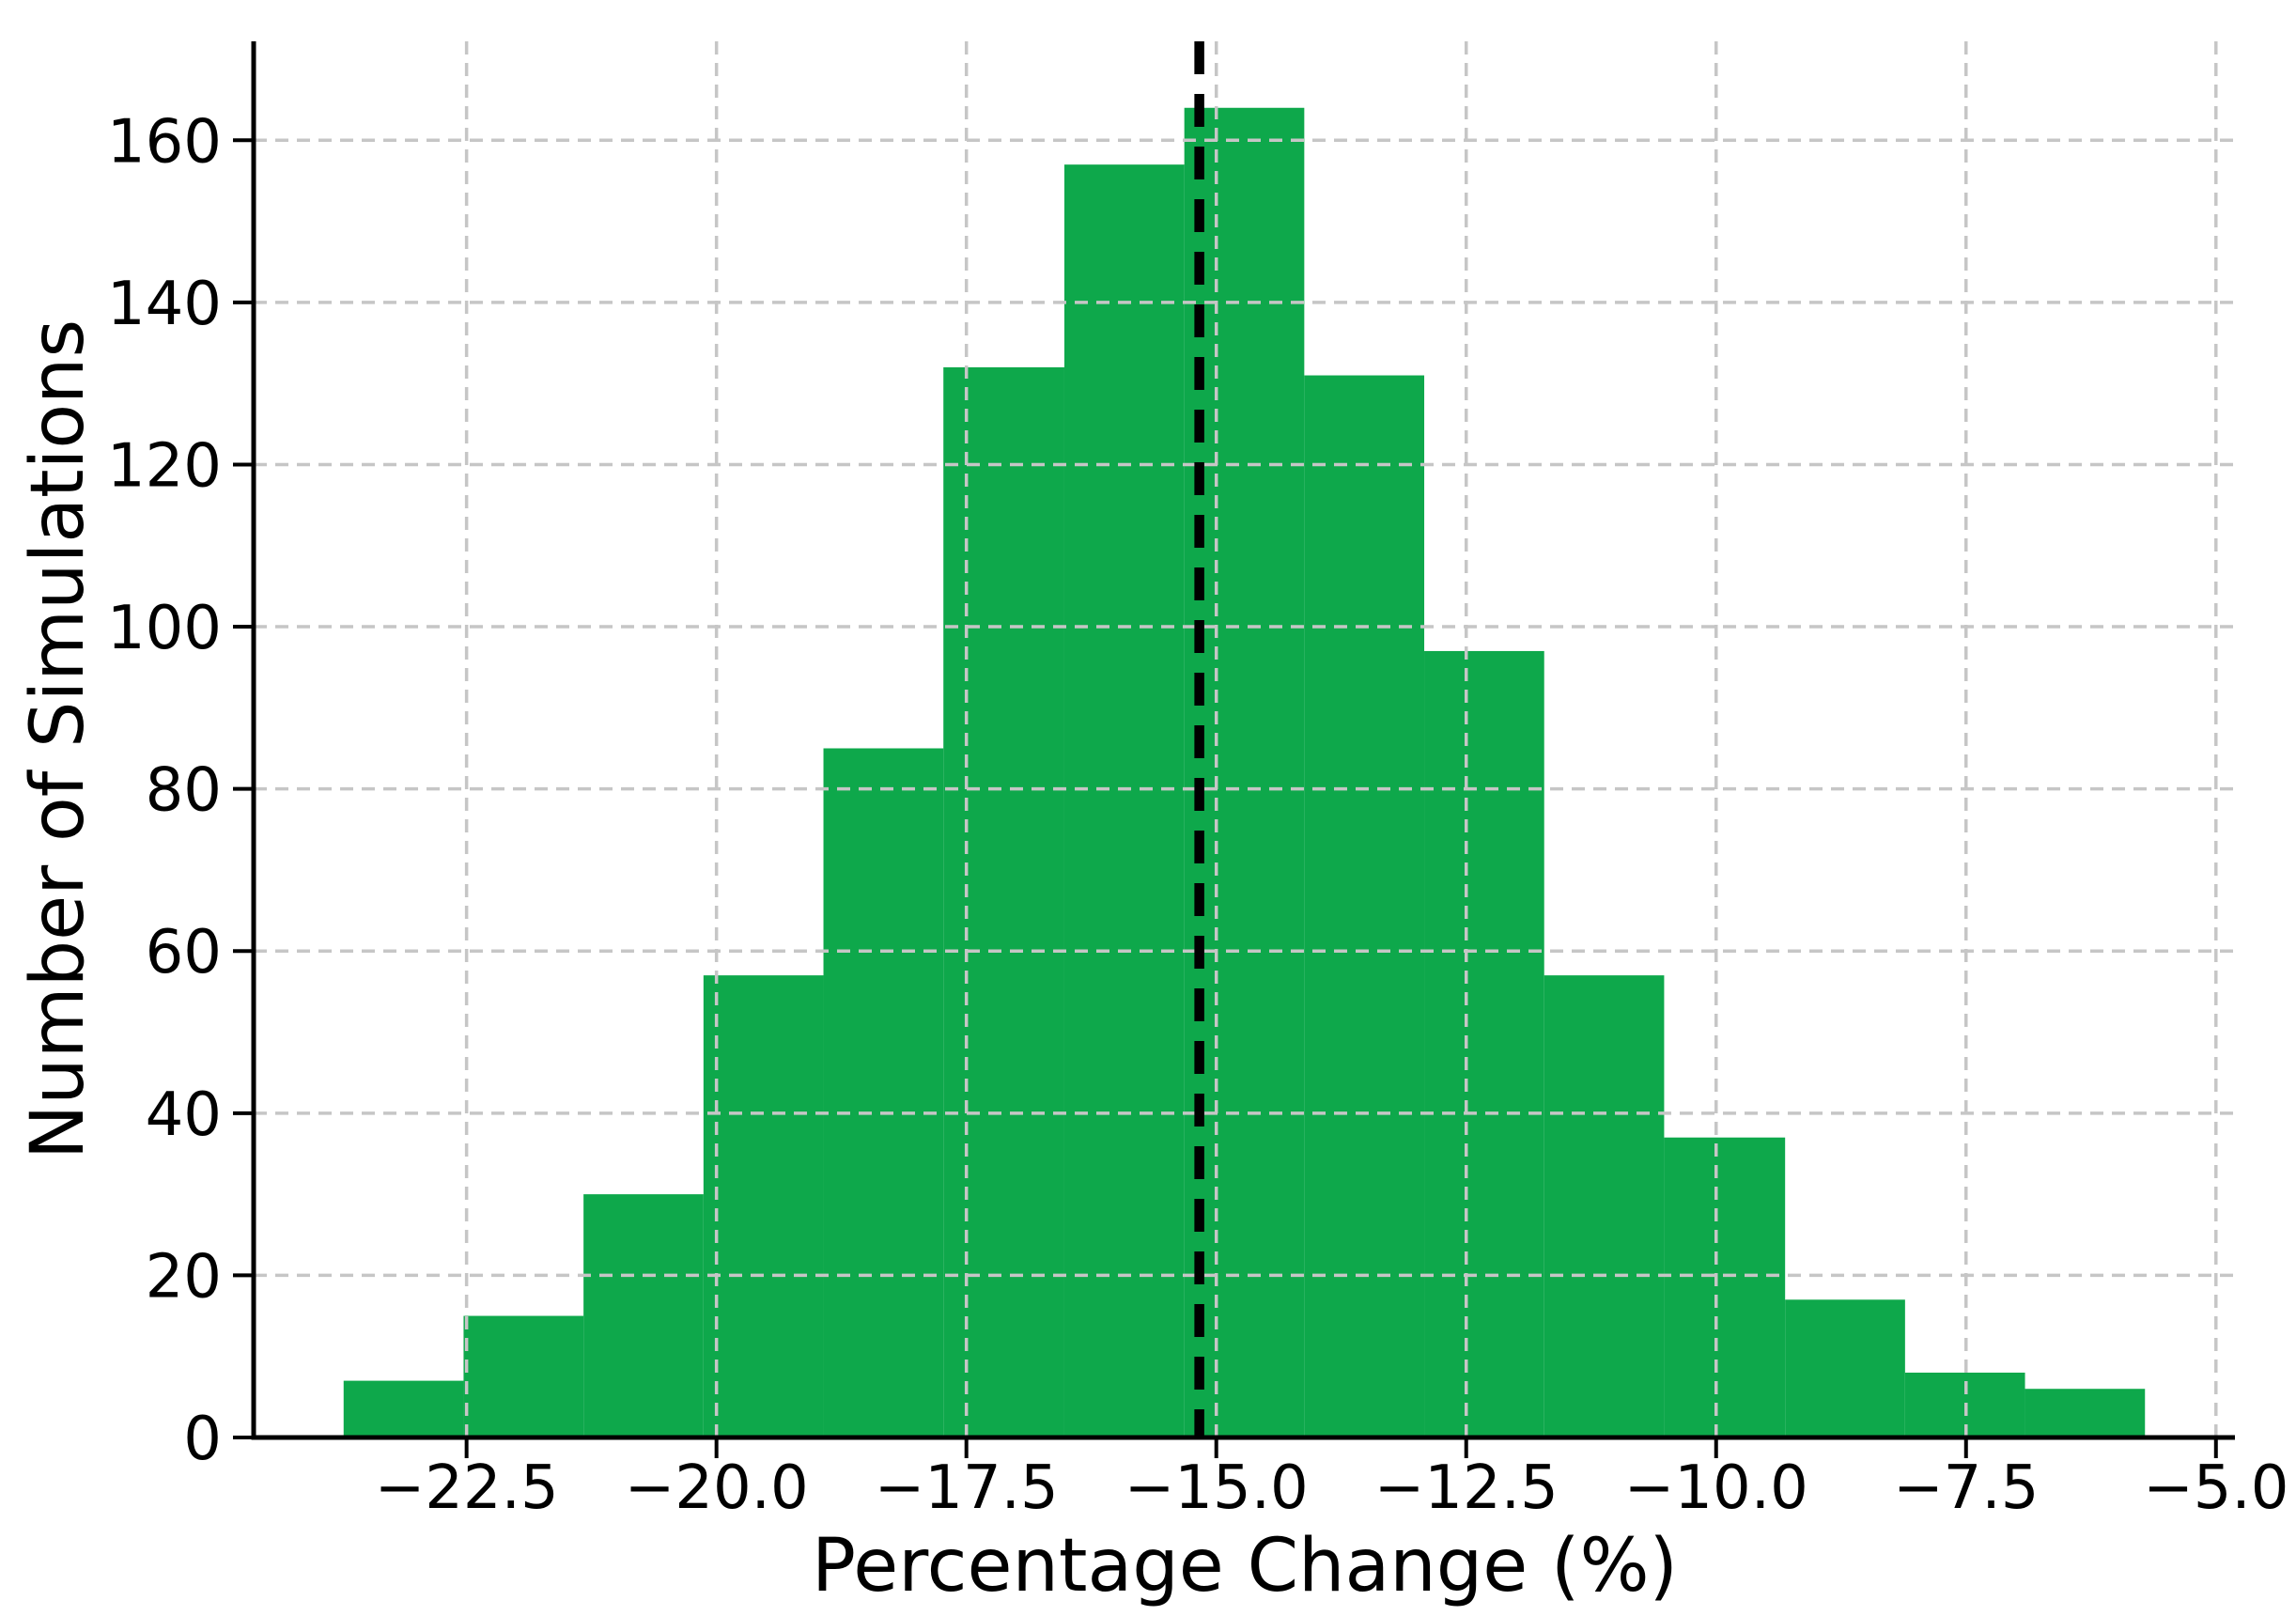 This screenshot has width=2296, height=1616. What do you see at coordinates (164, 142) in the screenshot?
I see `y-tick-label: 160` at bounding box center [164, 142].